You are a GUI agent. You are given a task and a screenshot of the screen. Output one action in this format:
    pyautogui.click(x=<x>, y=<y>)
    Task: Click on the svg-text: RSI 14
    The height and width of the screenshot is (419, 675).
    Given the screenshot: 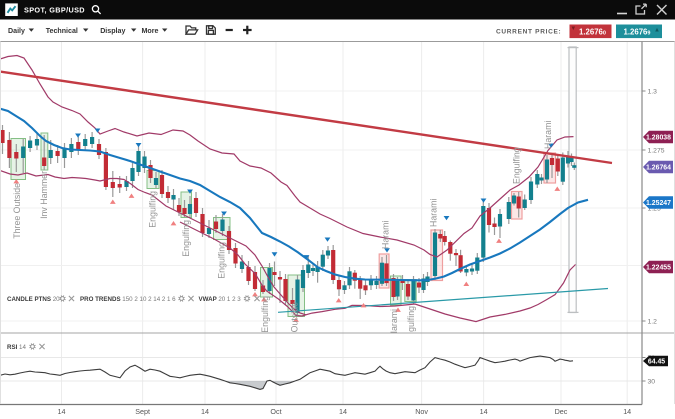 What is the action you would take?
    pyautogui.click(x=16, y=347)
    